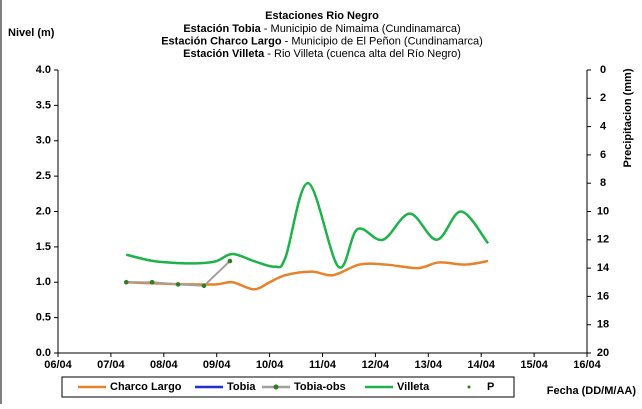 The width and height of the screenshot is (642, 409). I want to click on x-tick-label: 13/04, so click(429, 365).